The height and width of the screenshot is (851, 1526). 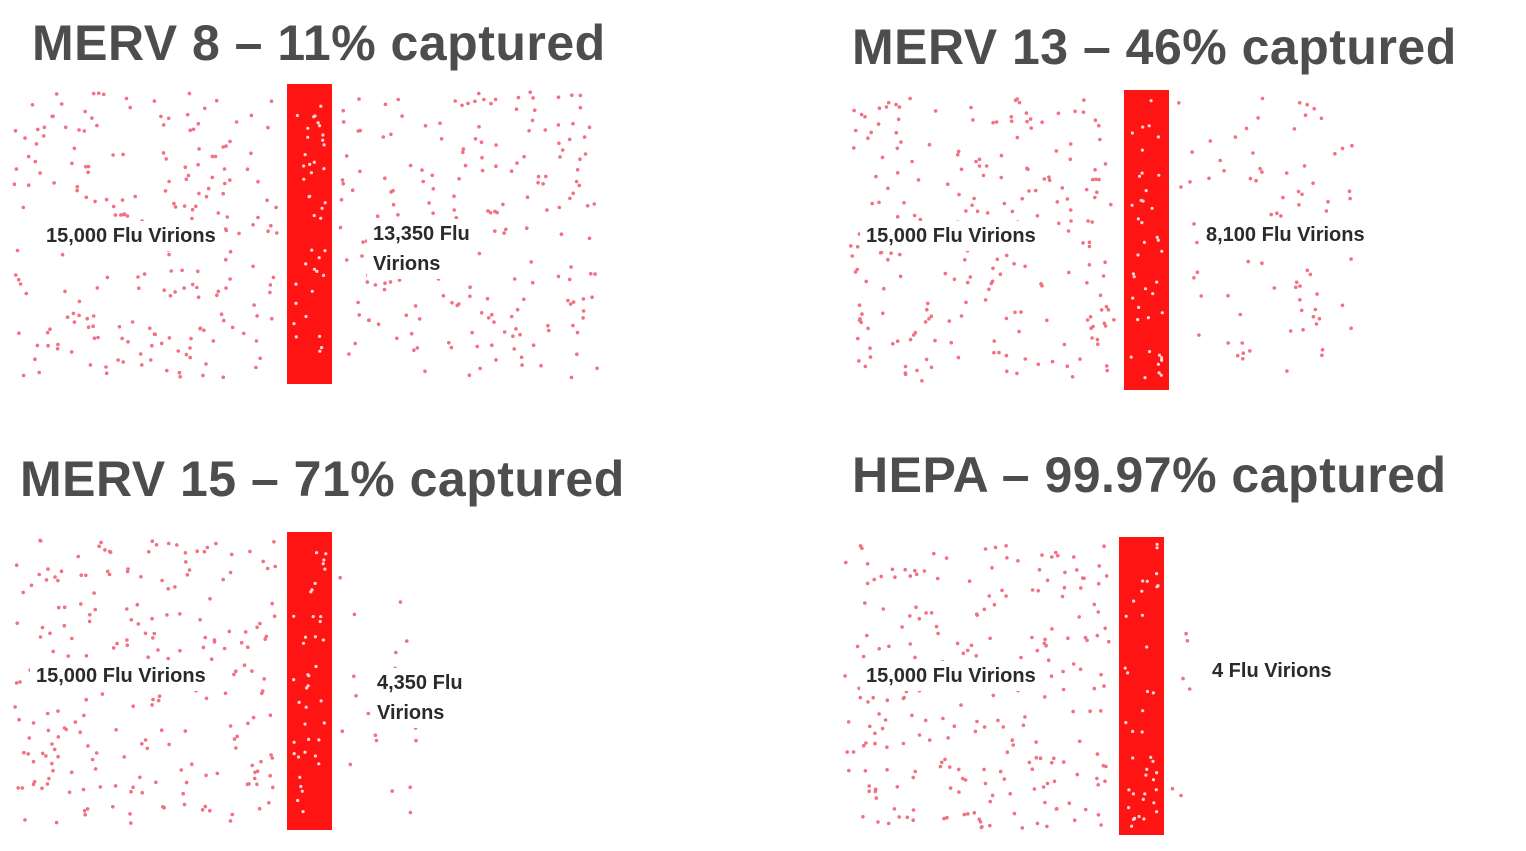 What do you see at coordinates (421, 234) in the screenshot?
I see `output-count-line: 13,350 Flu` at bounding box center [421, 234].